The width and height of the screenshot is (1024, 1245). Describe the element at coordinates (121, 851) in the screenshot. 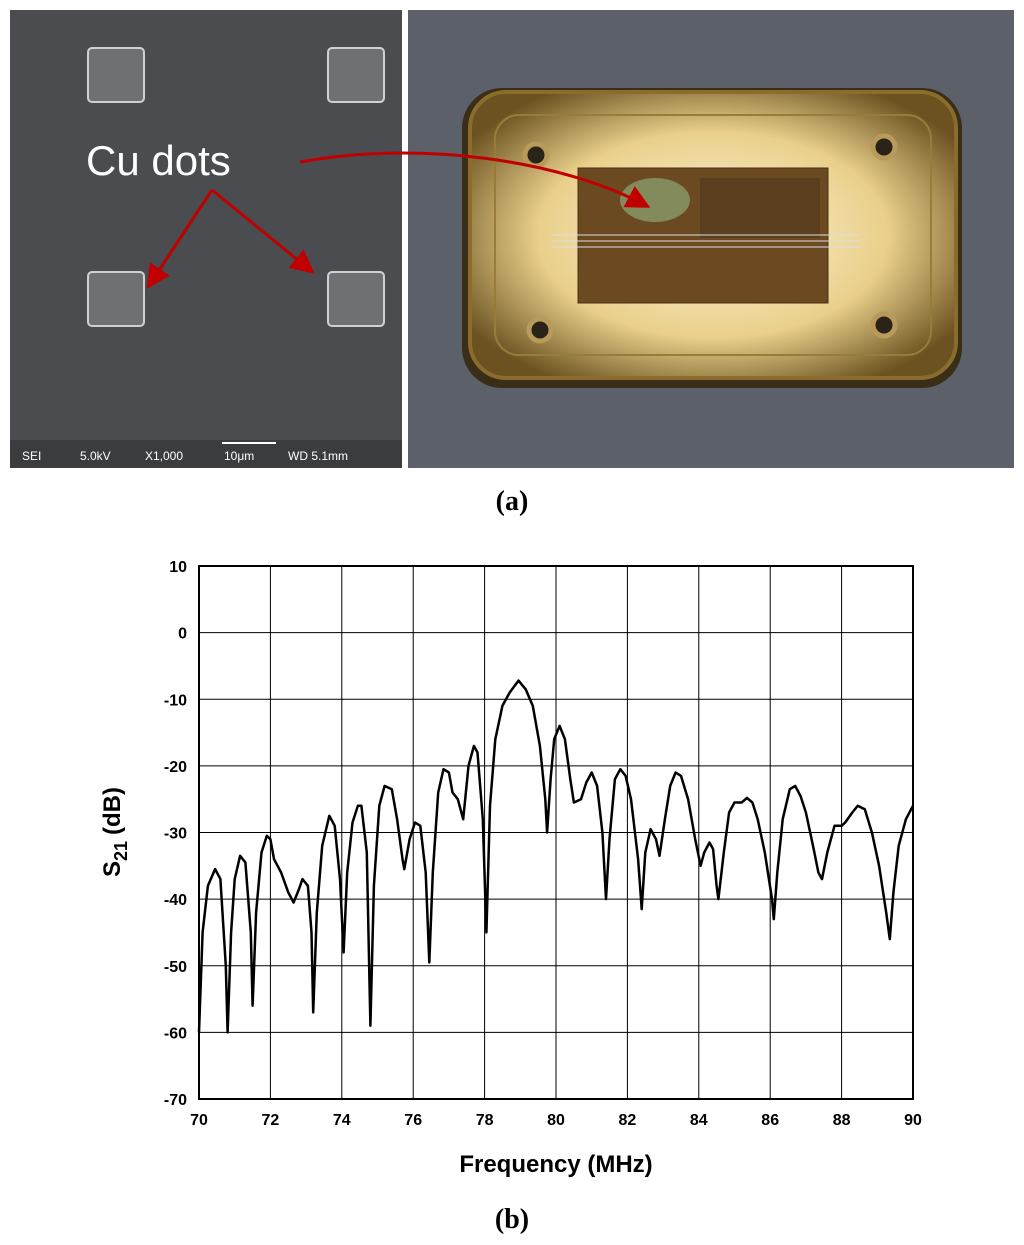

I see `y-axis-label-subscript: 21` at that location.